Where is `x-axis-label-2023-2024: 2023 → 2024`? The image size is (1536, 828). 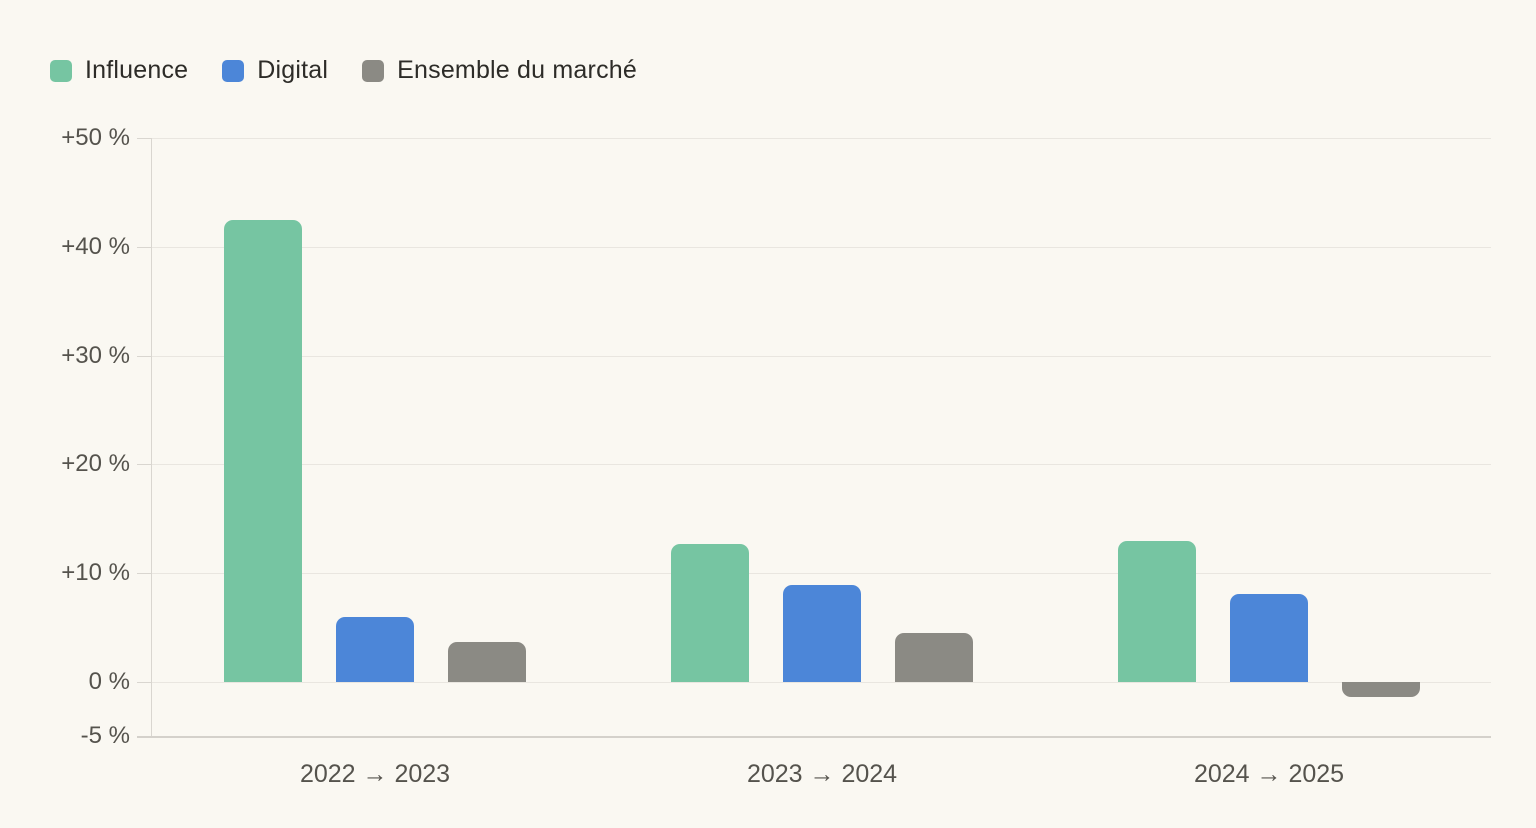
x-axis-label-2023-2024: 2023 → 2024 is located at coordinates (822, 774).